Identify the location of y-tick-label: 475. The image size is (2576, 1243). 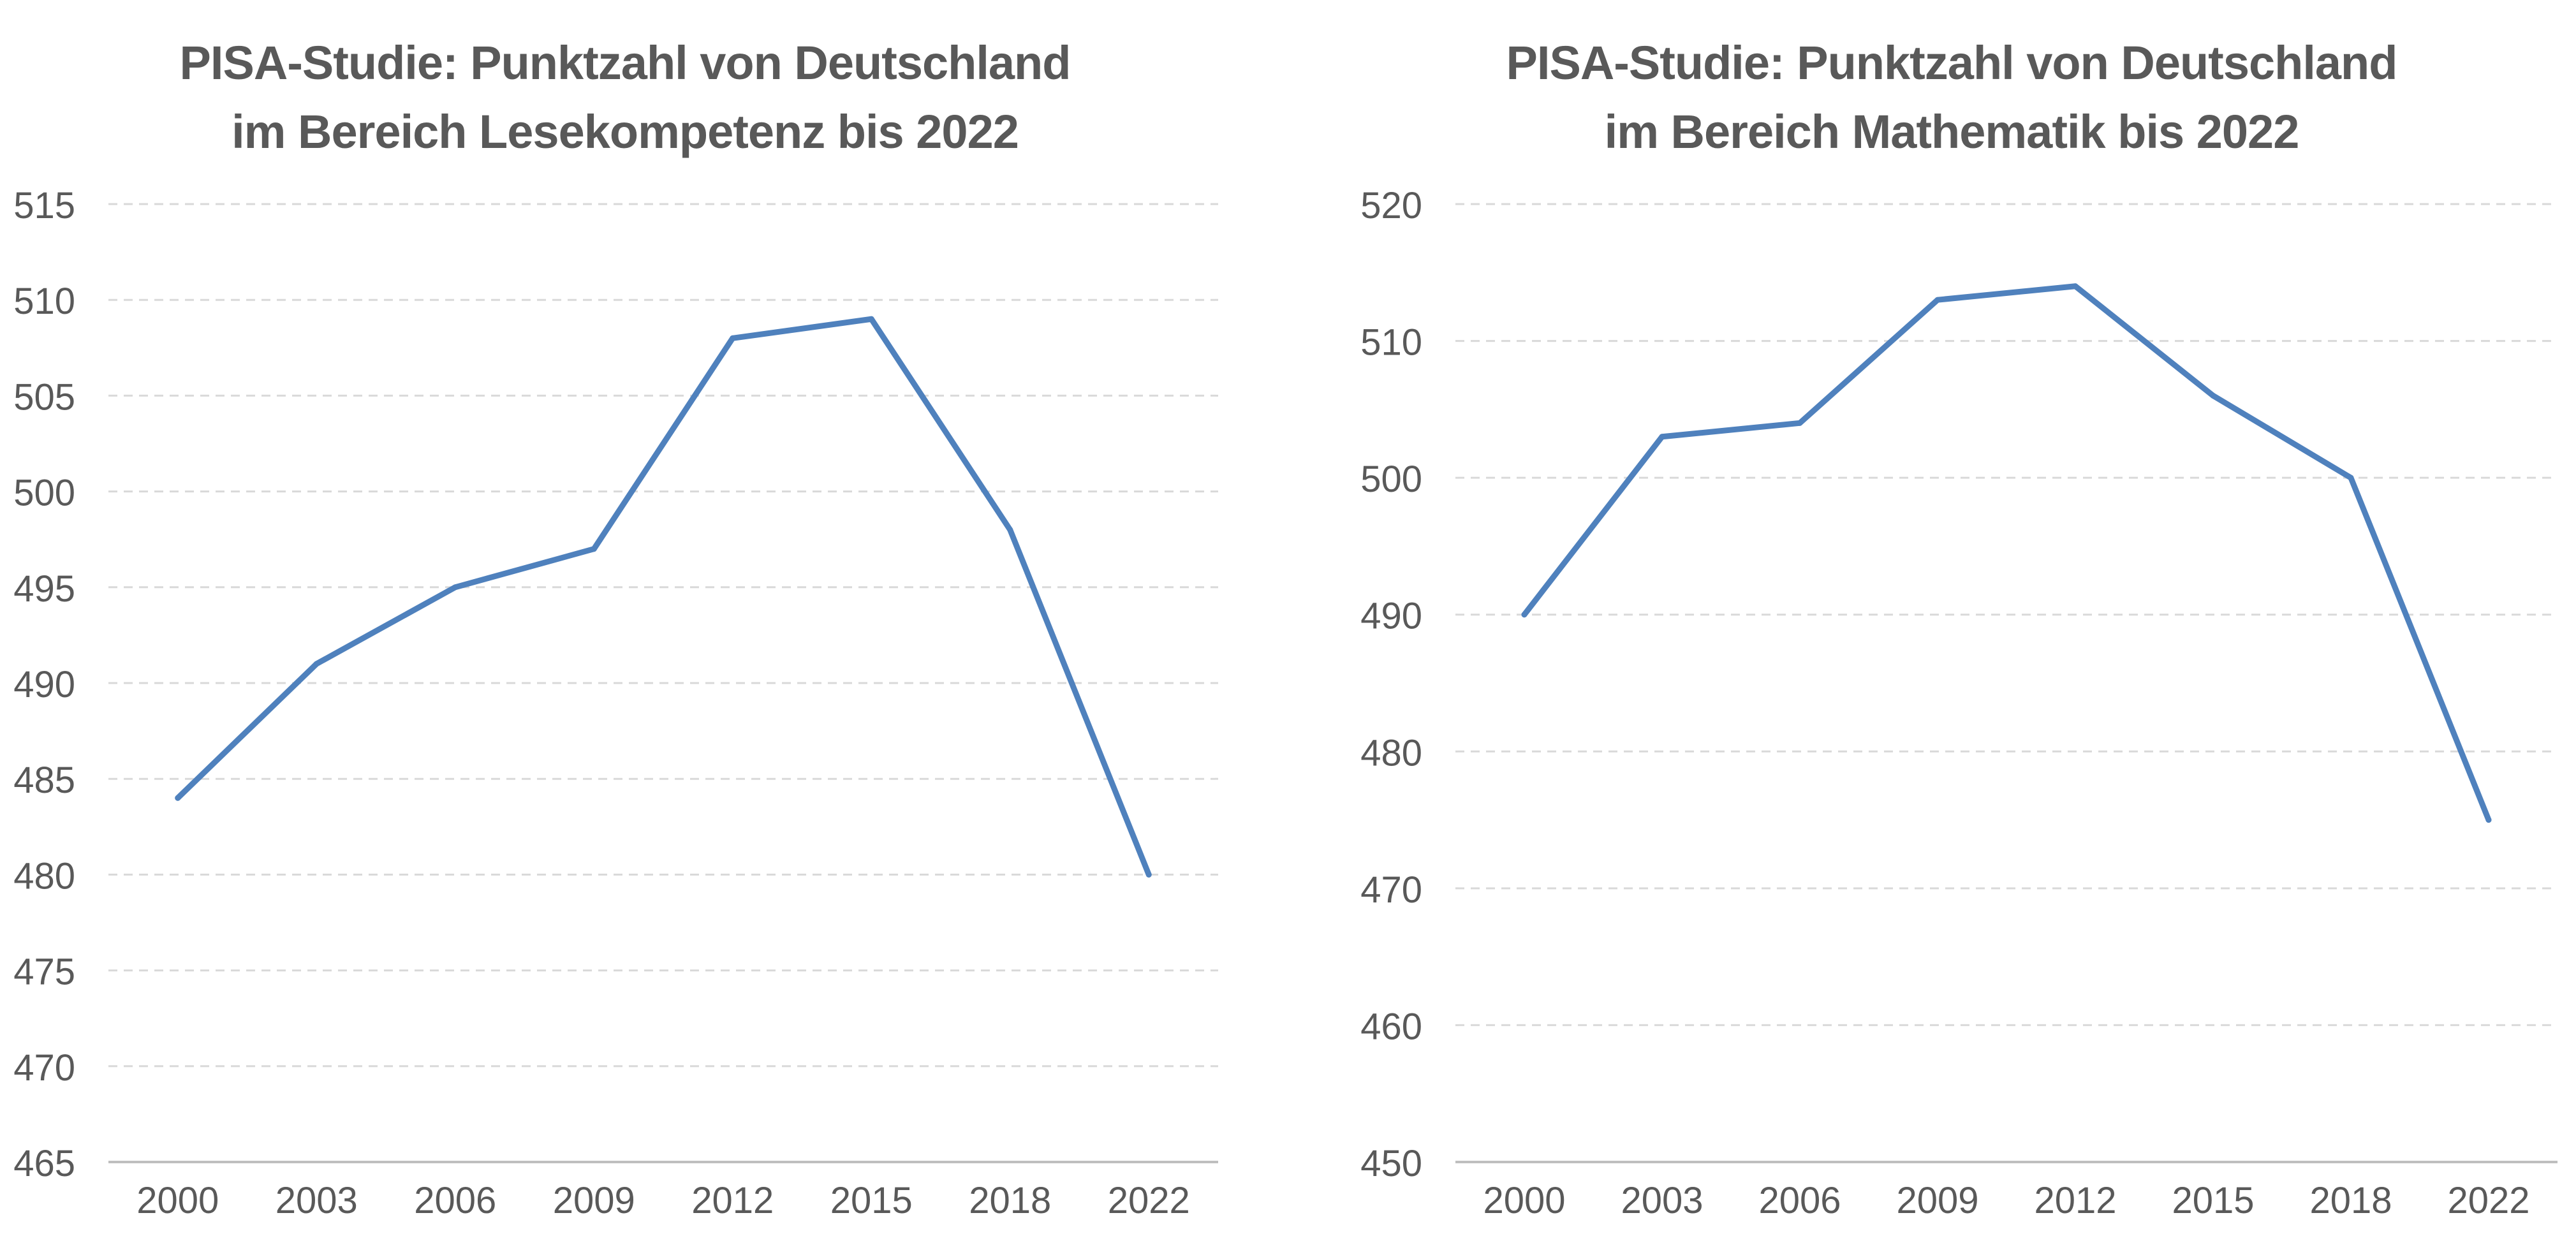
(44, 973).